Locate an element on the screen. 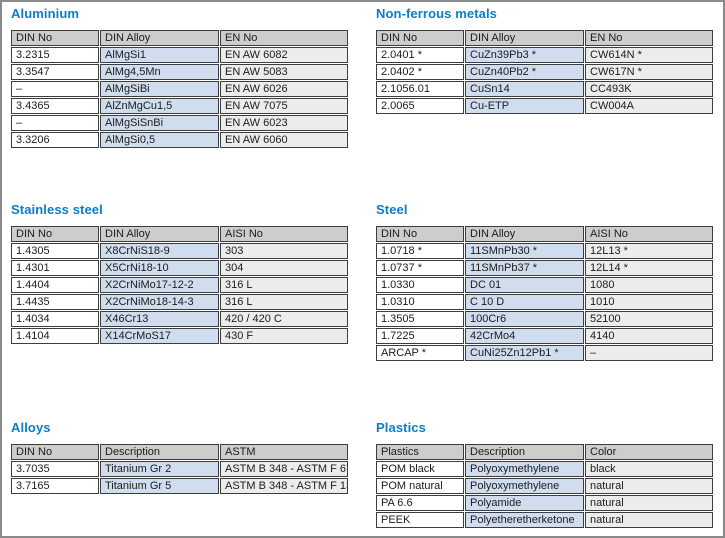 The image size is (725, 538). table-cell: X14CrMoS17 is located at coordinates (159, 336).